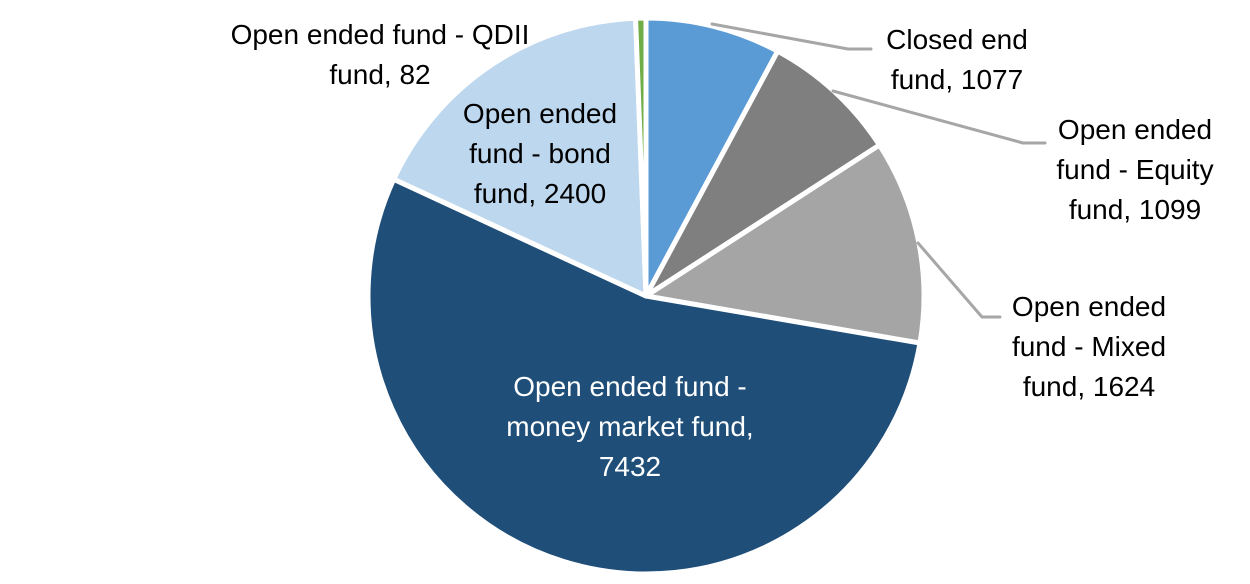  Describe the element at coordinates (540, 153) in the screenshot. I see `data-label-bond-fund: Open ended fund - bond fund, 2400` at that location.